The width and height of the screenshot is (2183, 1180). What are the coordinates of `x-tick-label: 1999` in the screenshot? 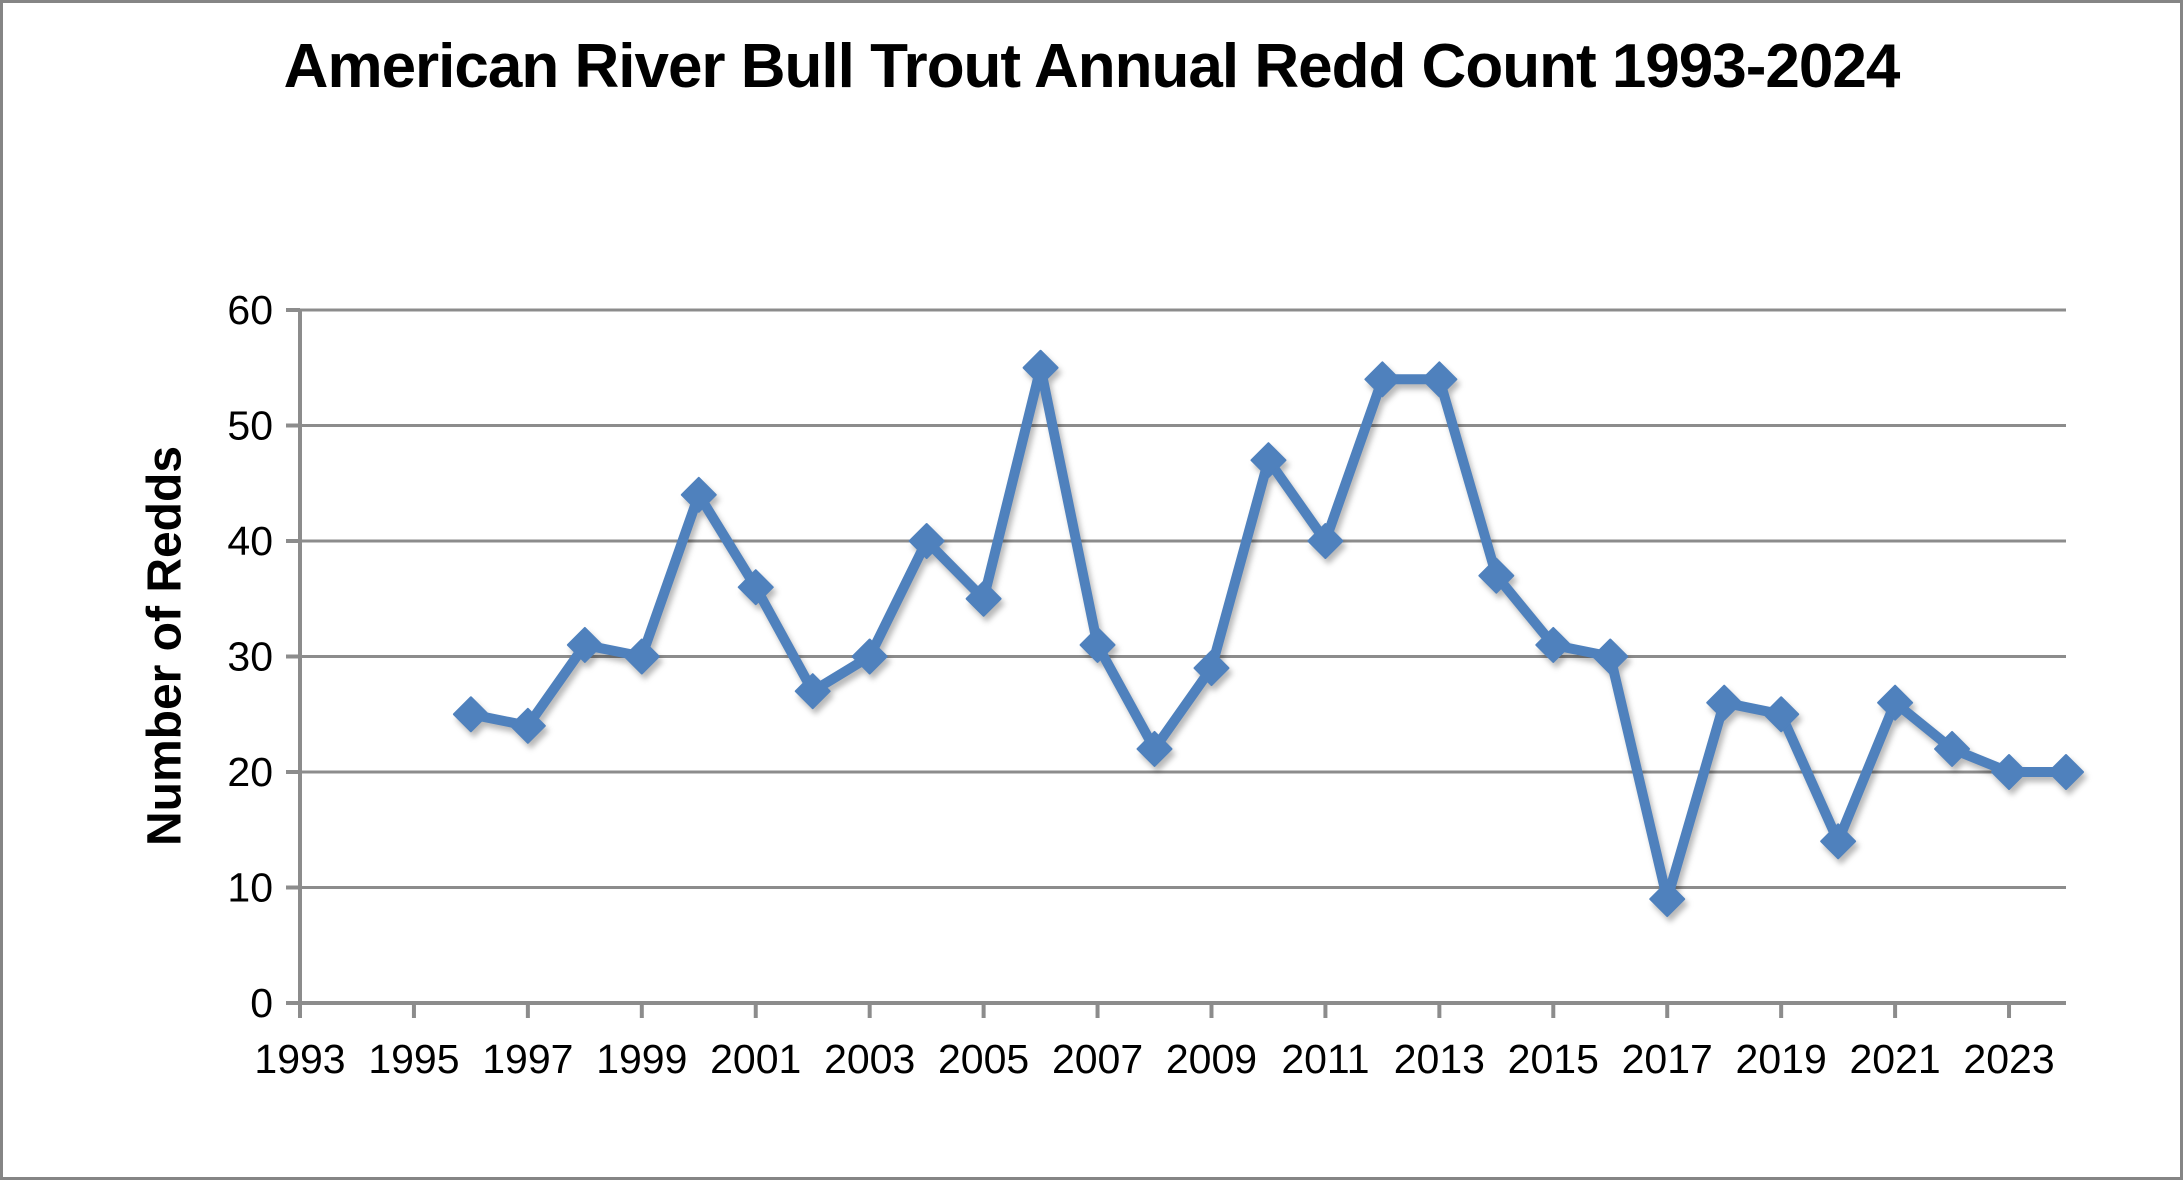 It's located at (641, 1059).